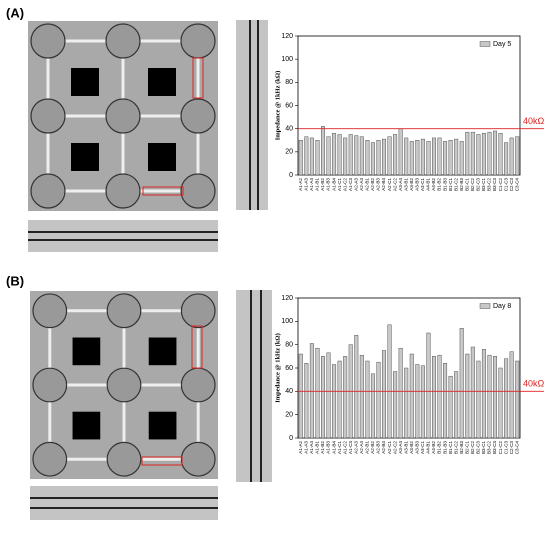  I want to click on x-tick-label: C3-C4, so click(516, 448).